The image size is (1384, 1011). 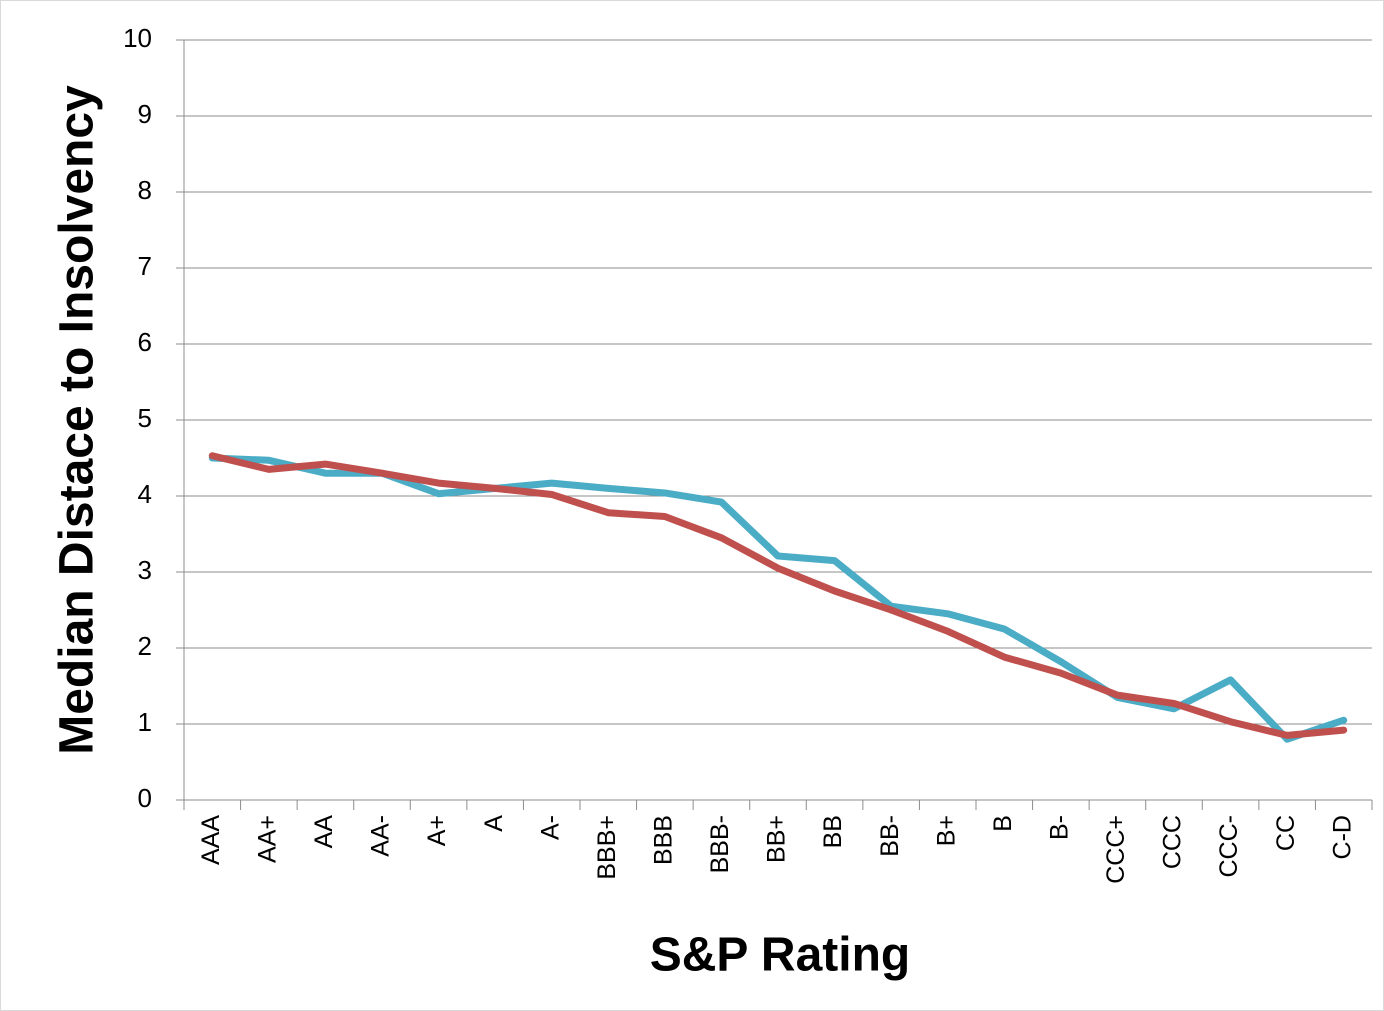 I want to click on x-tick-label: B+, so click(x=946, y=830).